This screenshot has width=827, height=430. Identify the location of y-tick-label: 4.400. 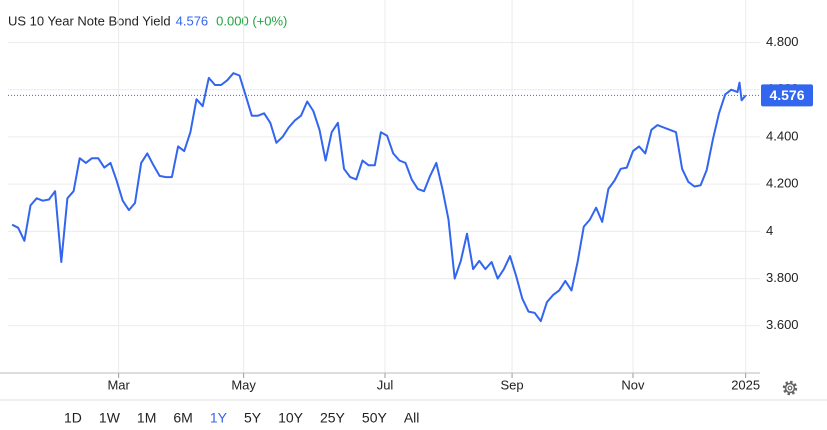
(782, 135).